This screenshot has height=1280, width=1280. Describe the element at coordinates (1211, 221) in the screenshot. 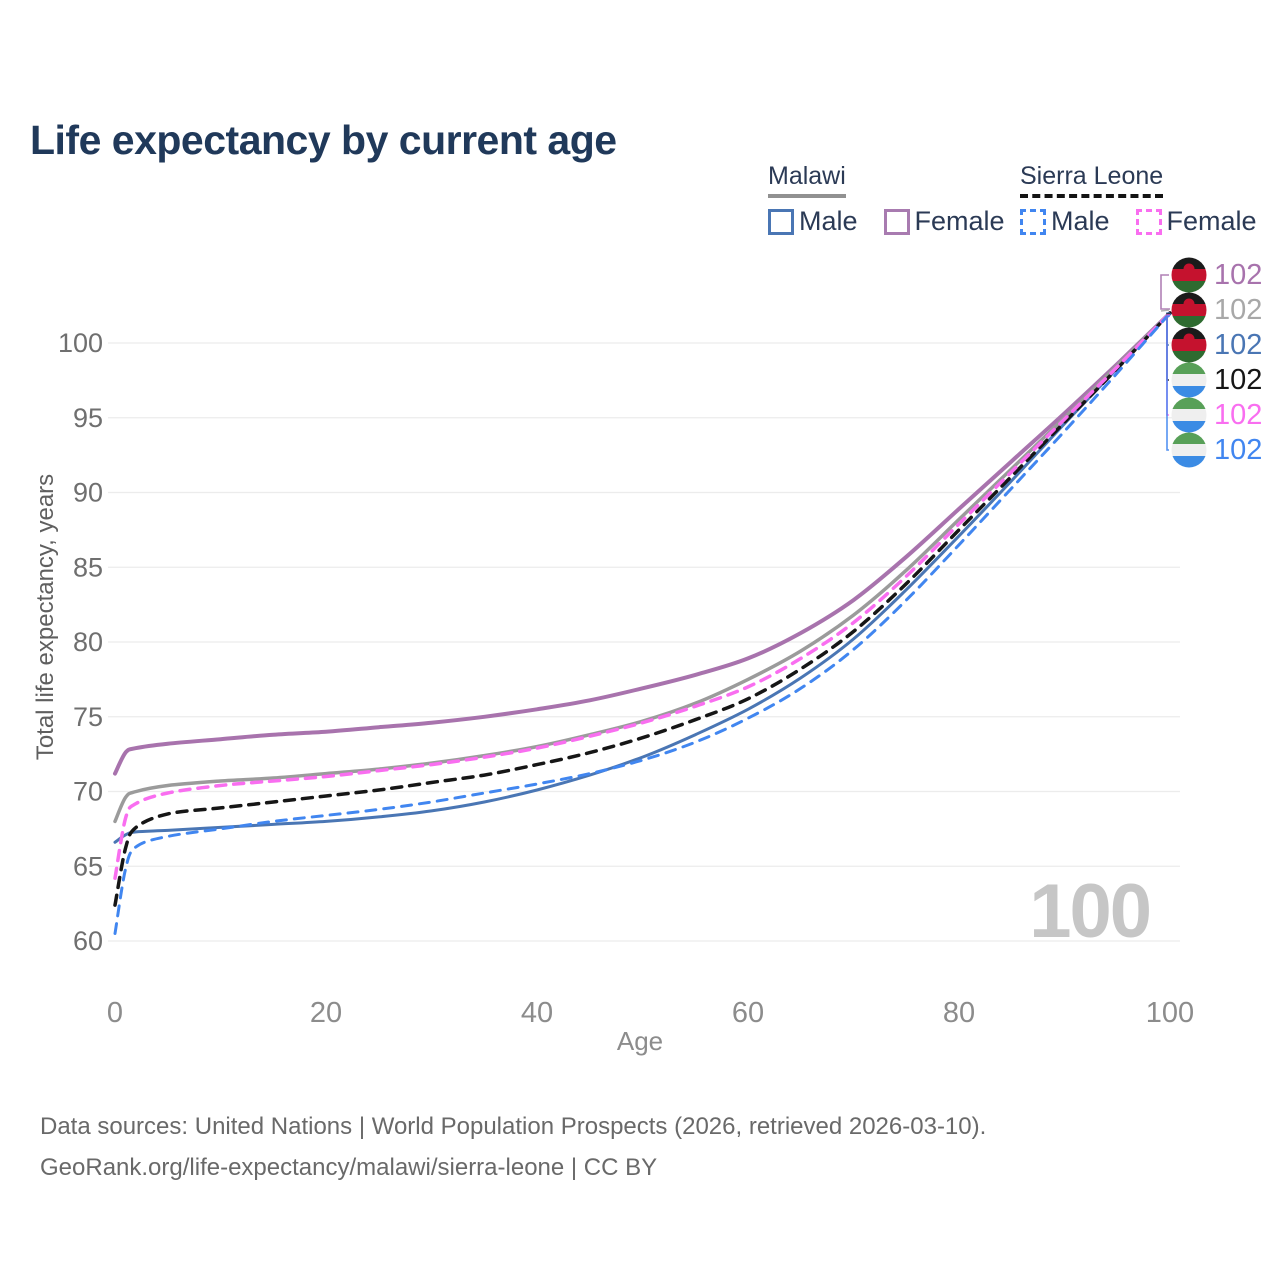

I see `legend-label-sierra-leone-female: Female` at that location.